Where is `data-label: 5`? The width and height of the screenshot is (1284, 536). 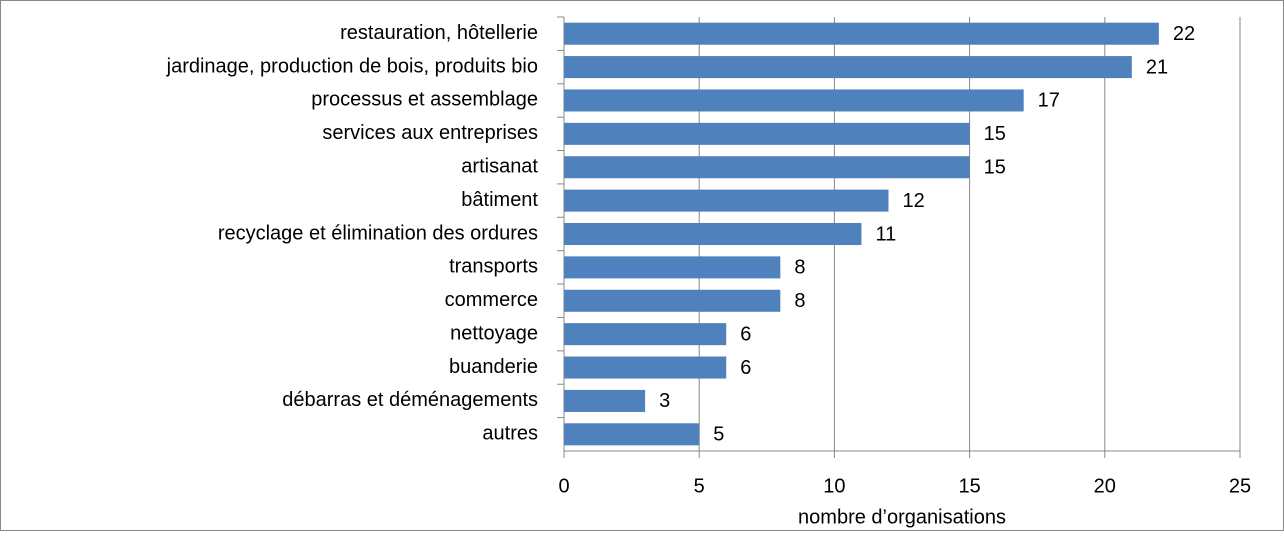
data-label: 5 is located at coordinates (718, 435).